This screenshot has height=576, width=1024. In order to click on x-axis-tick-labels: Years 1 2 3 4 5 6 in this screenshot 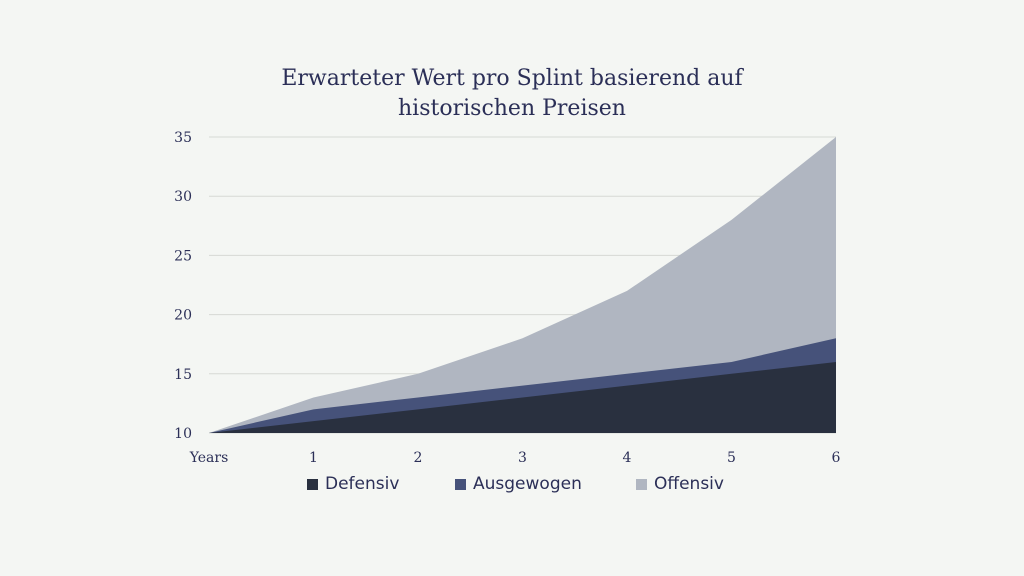, I will do `click(515, 458)`.